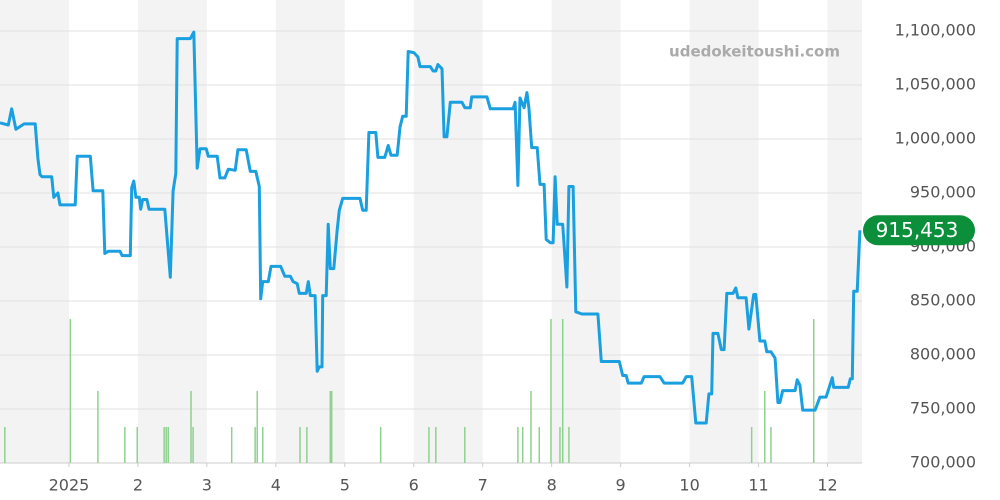  Describe the element at coordinates (827, 485) in the screenshot. I see `x-tick-label: 12` at that location.